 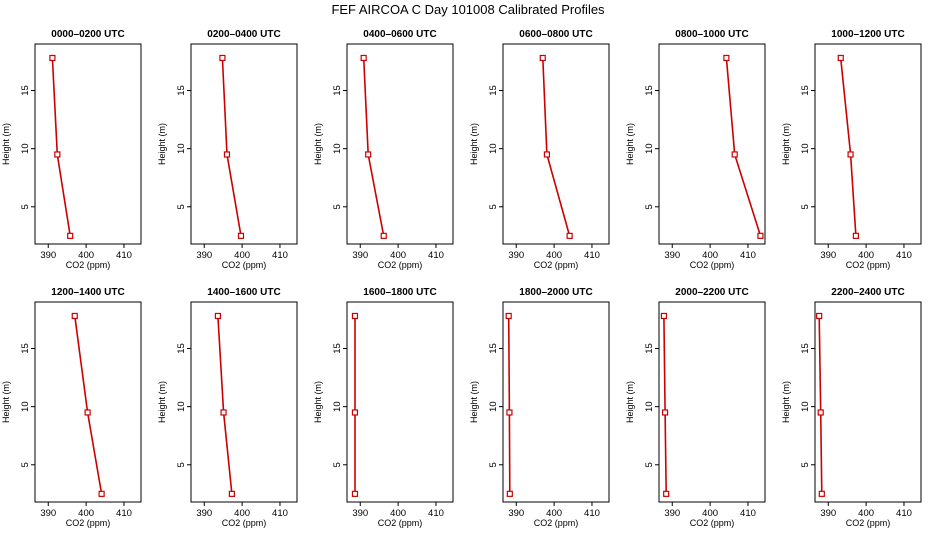 What do you see at coordinates (555, 34) in the screenshot?
I see `panel-title: 0600–0800 UTC` at bounding box center [555, 34].